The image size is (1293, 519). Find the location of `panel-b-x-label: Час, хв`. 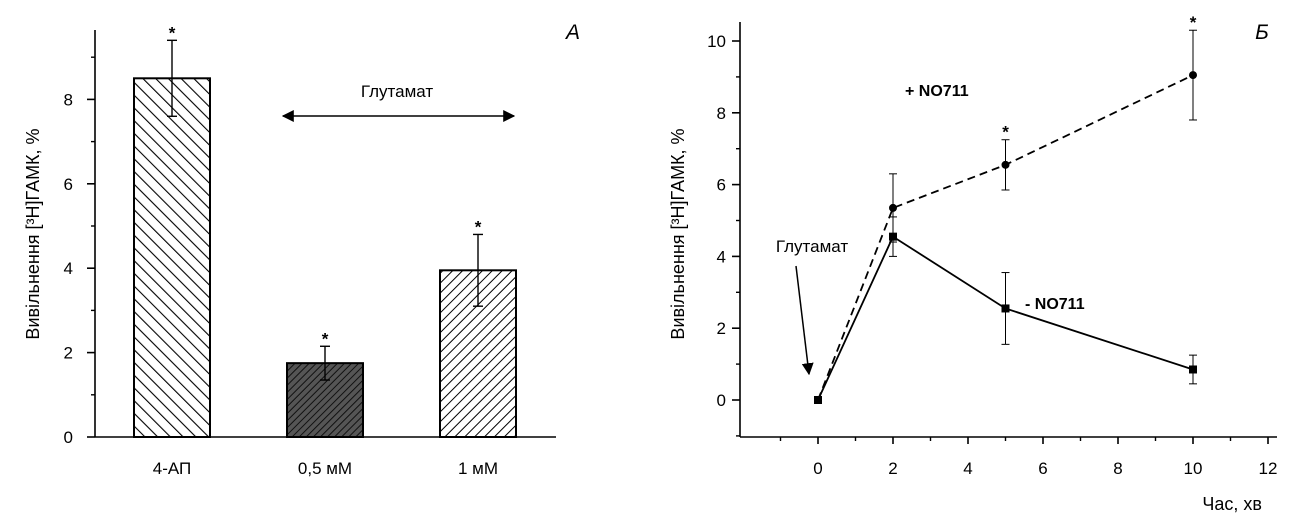

panel-b-x-label: Час, хв is located at coordinates (1232, 504).